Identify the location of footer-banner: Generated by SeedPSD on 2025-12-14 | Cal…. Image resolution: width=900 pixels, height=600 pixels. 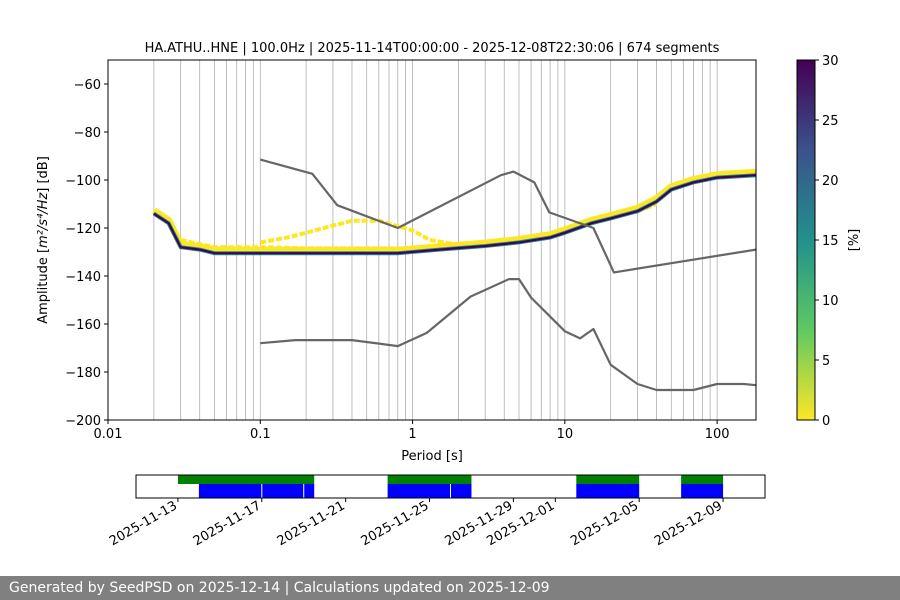
(450, 588).